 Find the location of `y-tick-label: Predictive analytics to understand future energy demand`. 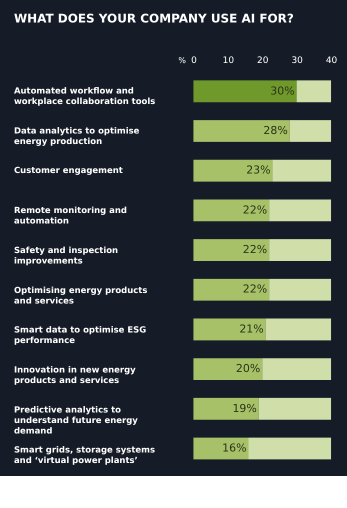

y-tick-label: Predictive analytics to understand future energy demand is located at coordinates (76, 420).